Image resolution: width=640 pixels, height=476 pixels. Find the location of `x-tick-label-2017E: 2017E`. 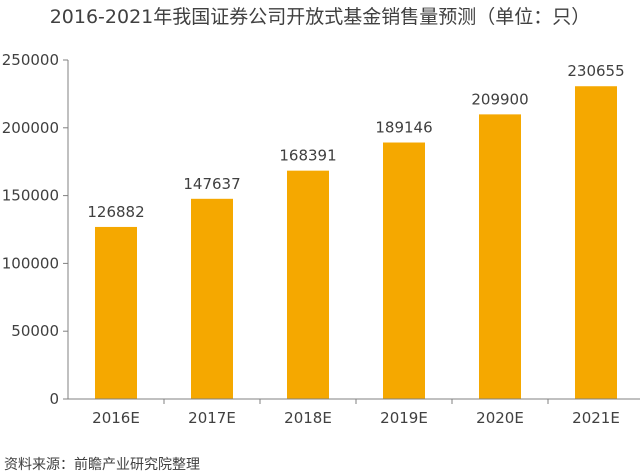

x-tick-label-2017E: 2017E is located at coordinates (212, 418).